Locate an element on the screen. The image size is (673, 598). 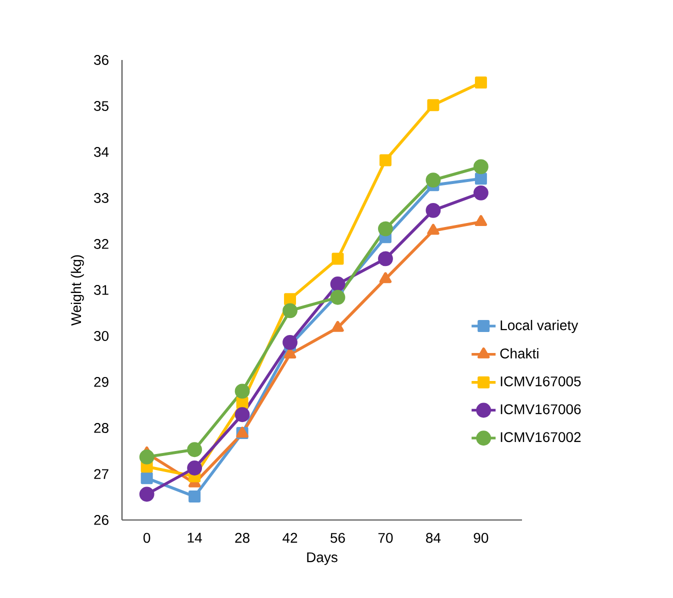
y-tick-label: 30 is located at coordinates (101, 336).